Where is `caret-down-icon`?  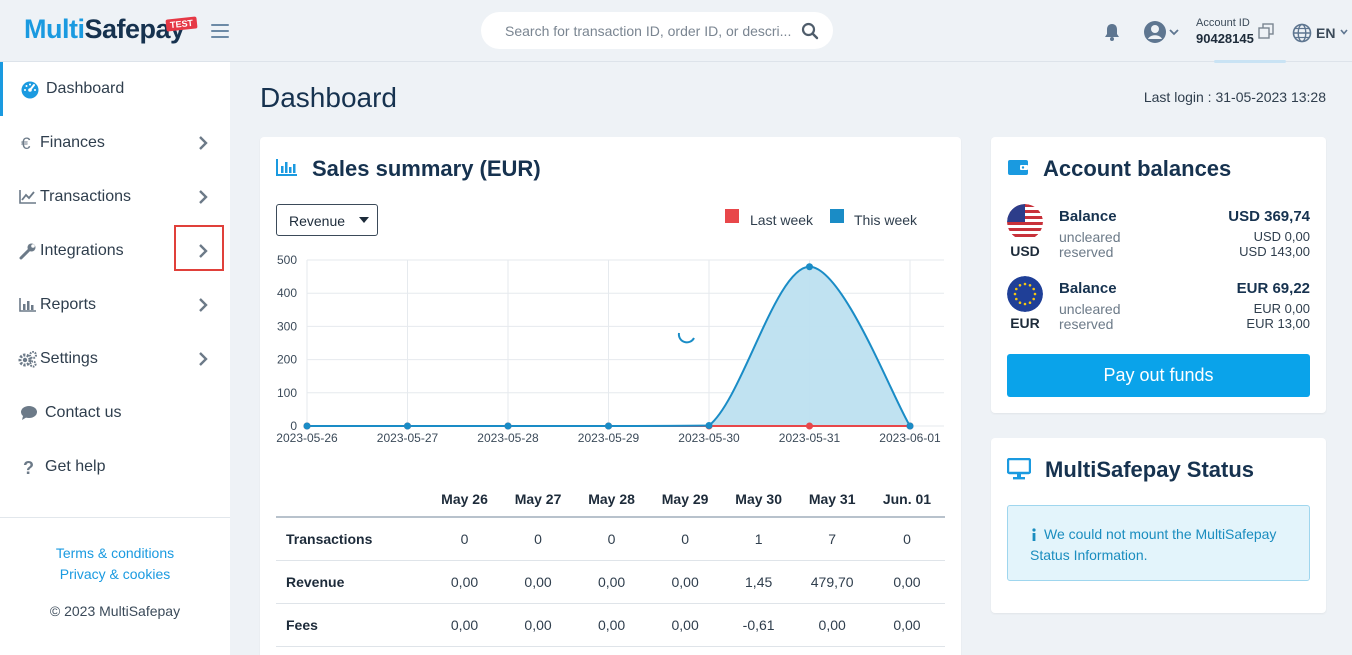 caret-down-icon is located at coordinates (364, 220).